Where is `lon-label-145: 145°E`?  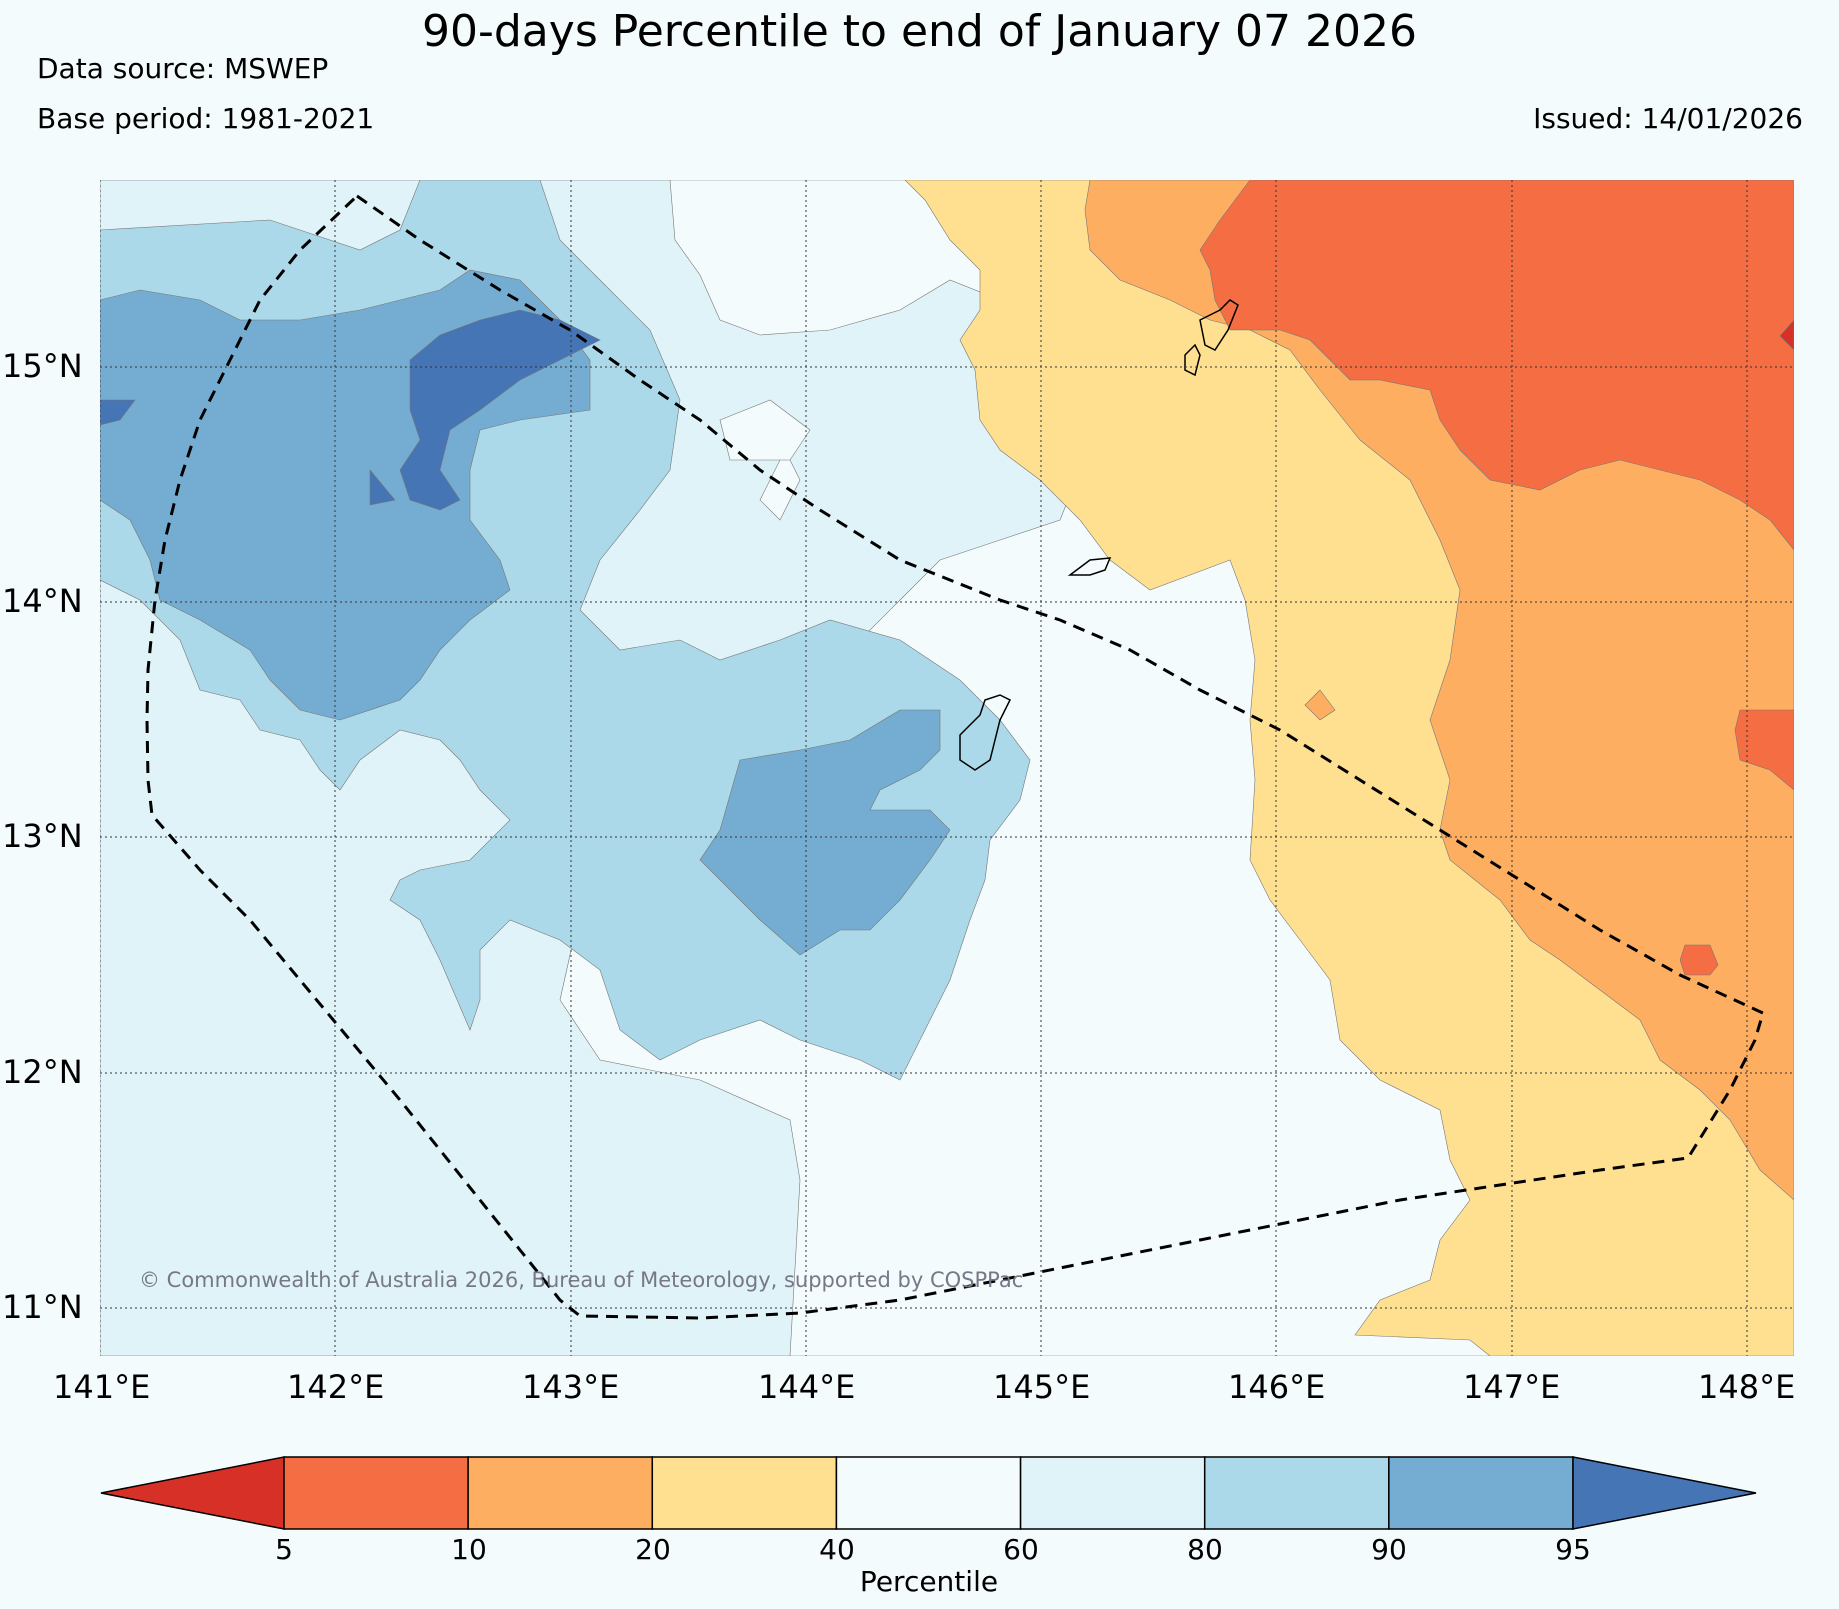
lon-label-145: 145°E is located at coordinates (1042, 1387).